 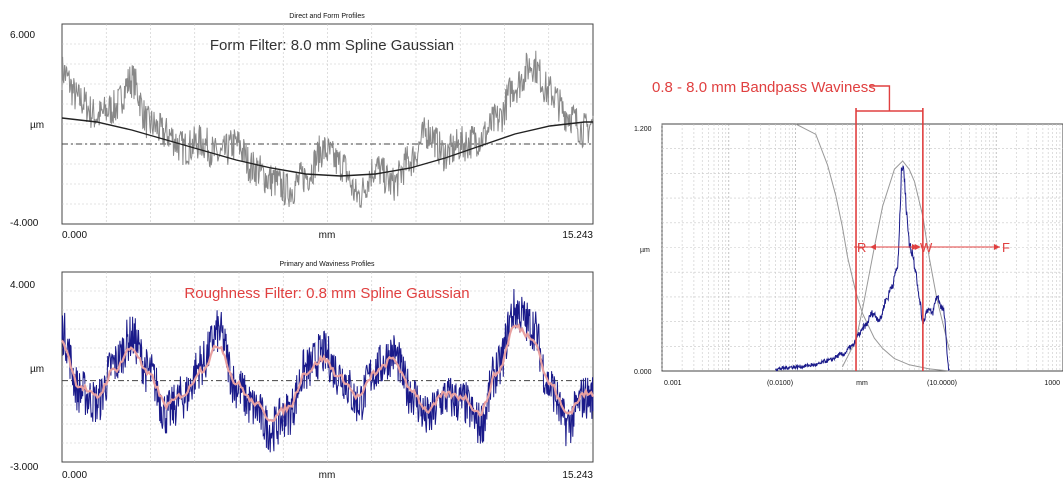 What do you see at coordinates (895, 264) in the screenshot?
I see `spectrum-chart-waviness-cutoff-curve` at bounding box center [895, 264].